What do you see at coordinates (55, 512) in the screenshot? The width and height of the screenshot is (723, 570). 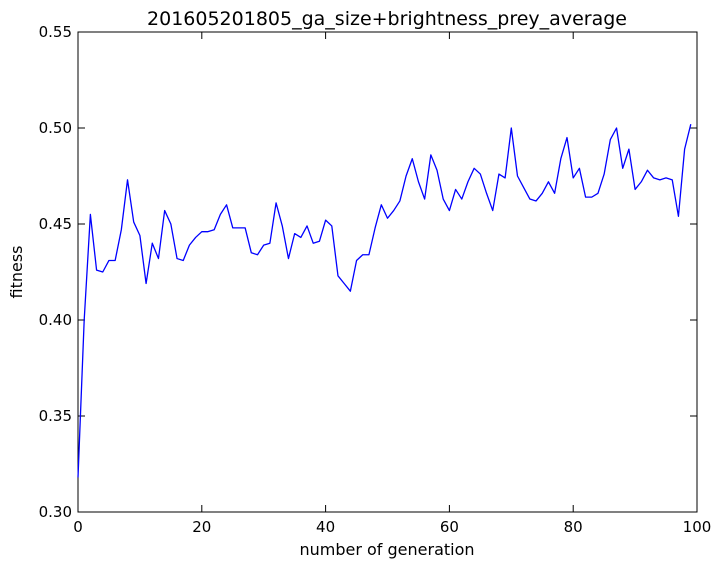 I see `y-tick-label: 0.30` at bounding box center [55, 512].